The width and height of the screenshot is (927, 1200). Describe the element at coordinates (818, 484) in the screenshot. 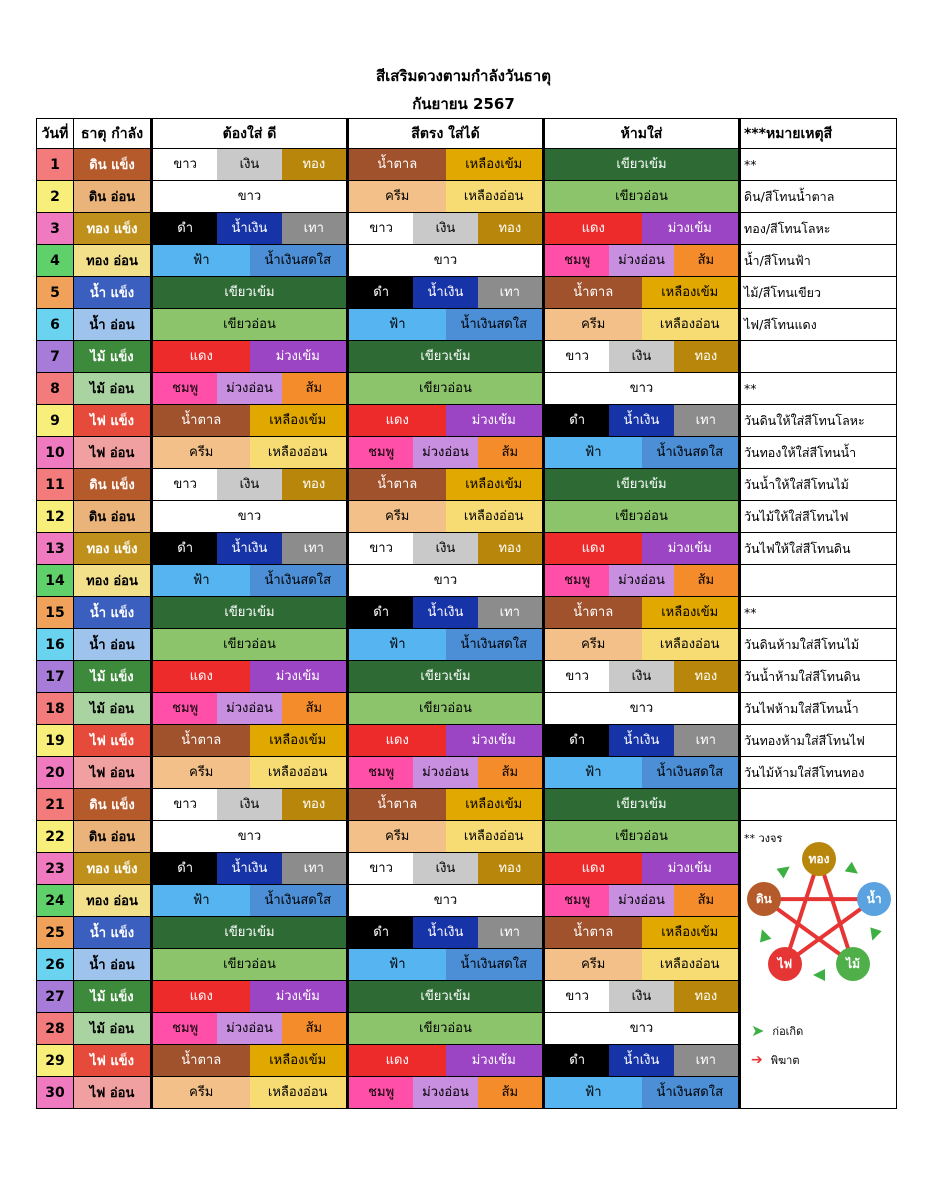

I see `note-cell: วันน้ำให้ใส่สีโทนไม้` at that location.